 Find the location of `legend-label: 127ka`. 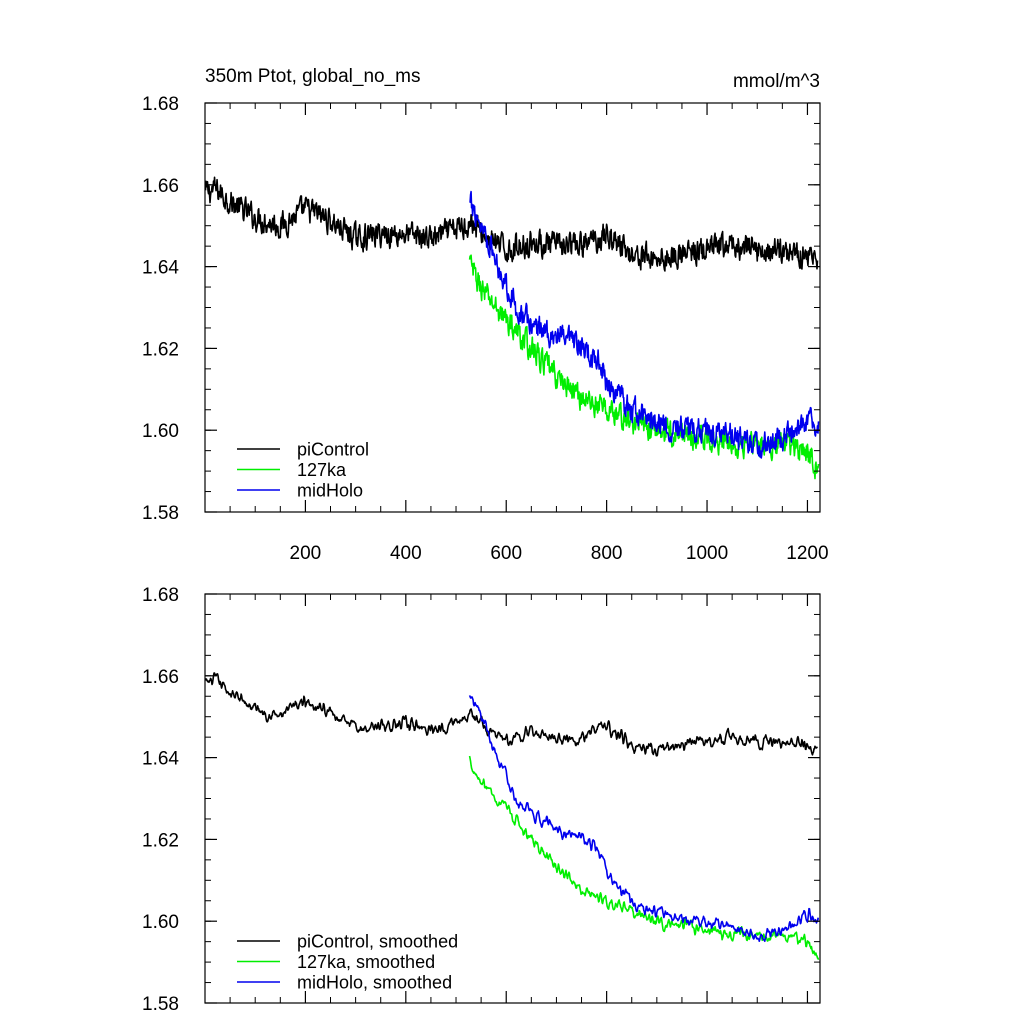

legend-label: 127ka is located at coordinates (322, 470).